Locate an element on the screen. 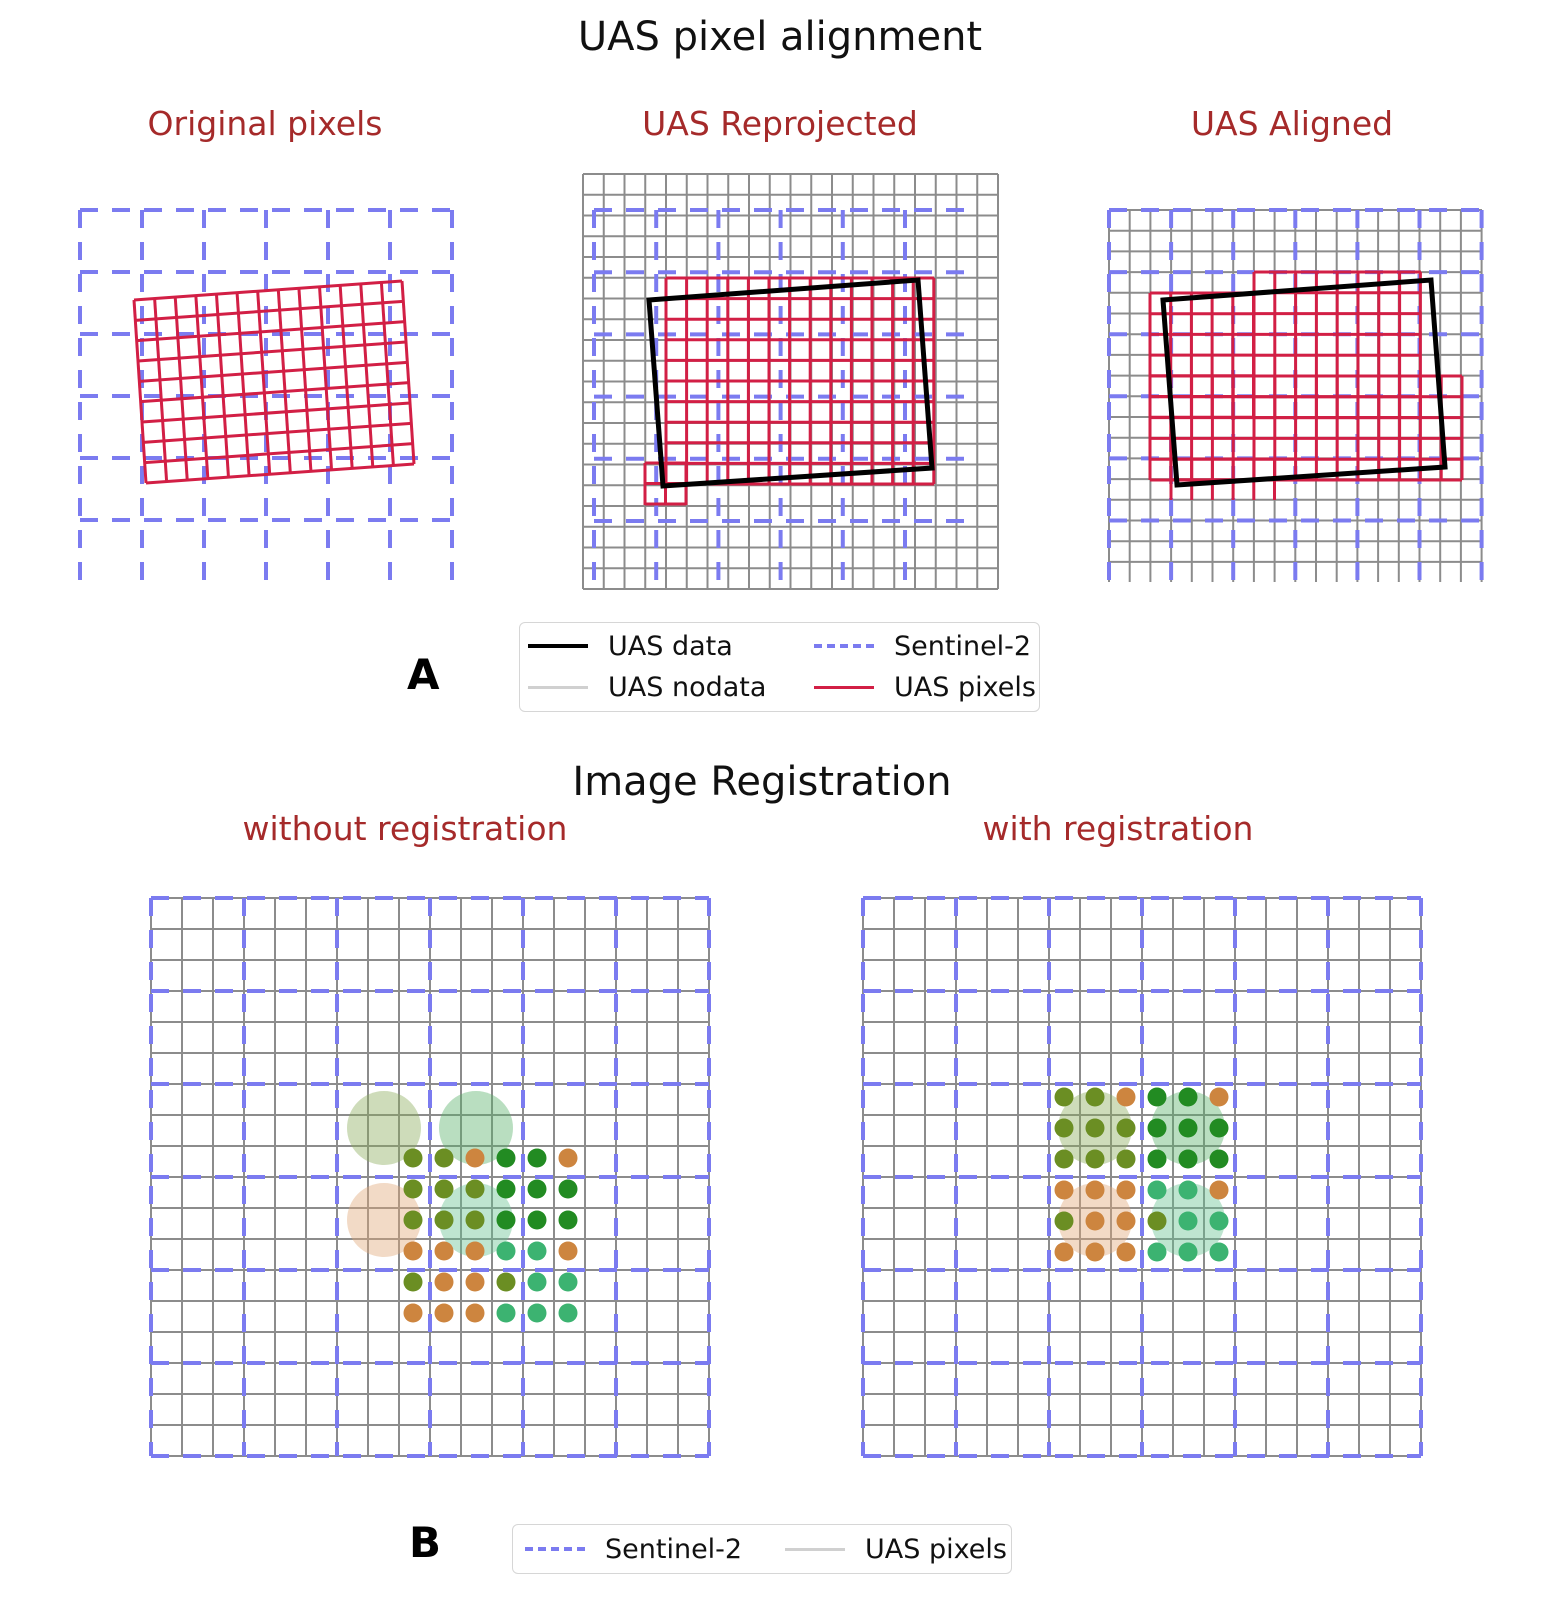 This screenshot has width=1560, height=1620. legend-b-label-sentinel: Sentinel-2 is located at coordinates (674, 1549).